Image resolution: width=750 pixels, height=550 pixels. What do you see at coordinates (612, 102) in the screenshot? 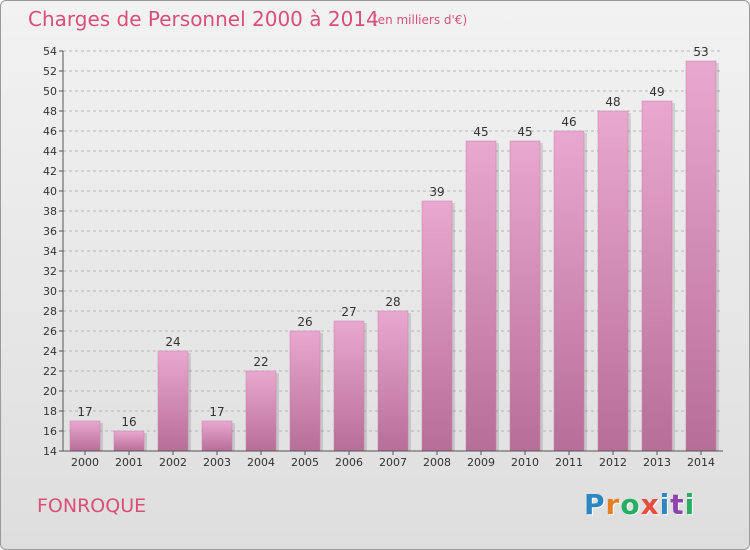
I see `data-label: 48` at bounding box center [612, 102].